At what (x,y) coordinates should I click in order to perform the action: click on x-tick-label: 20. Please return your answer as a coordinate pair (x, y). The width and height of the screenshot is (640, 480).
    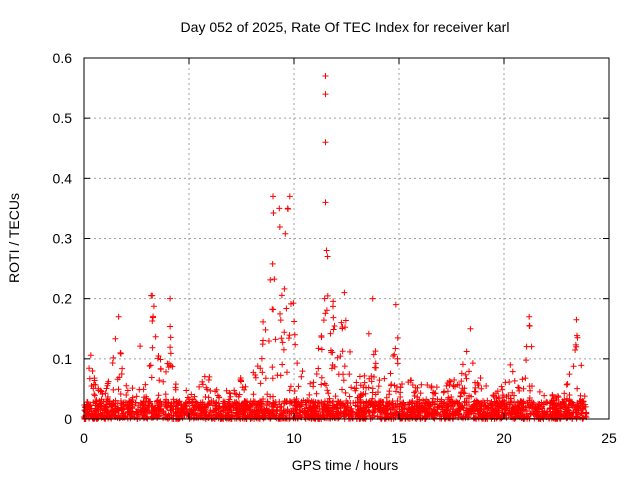
    Looking at the image, I should click on (504, 438).